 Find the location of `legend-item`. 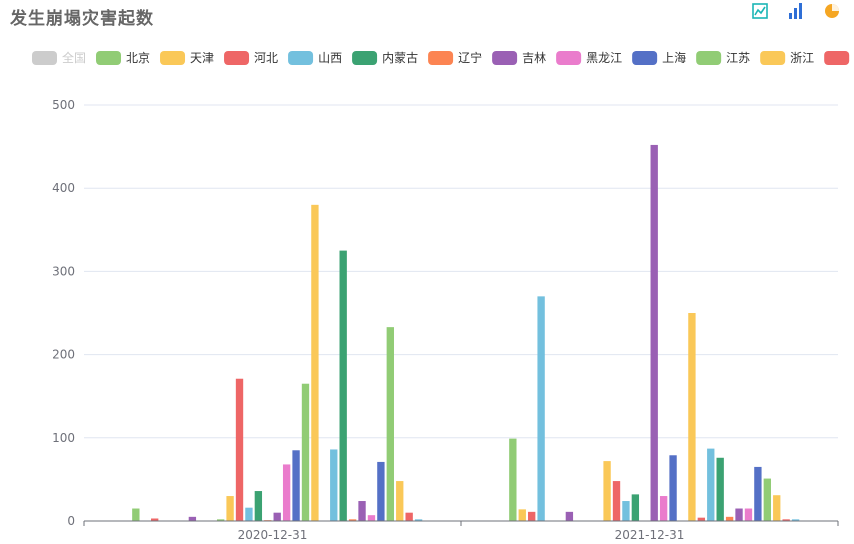

legend-item is located at coordinates (837, 58).